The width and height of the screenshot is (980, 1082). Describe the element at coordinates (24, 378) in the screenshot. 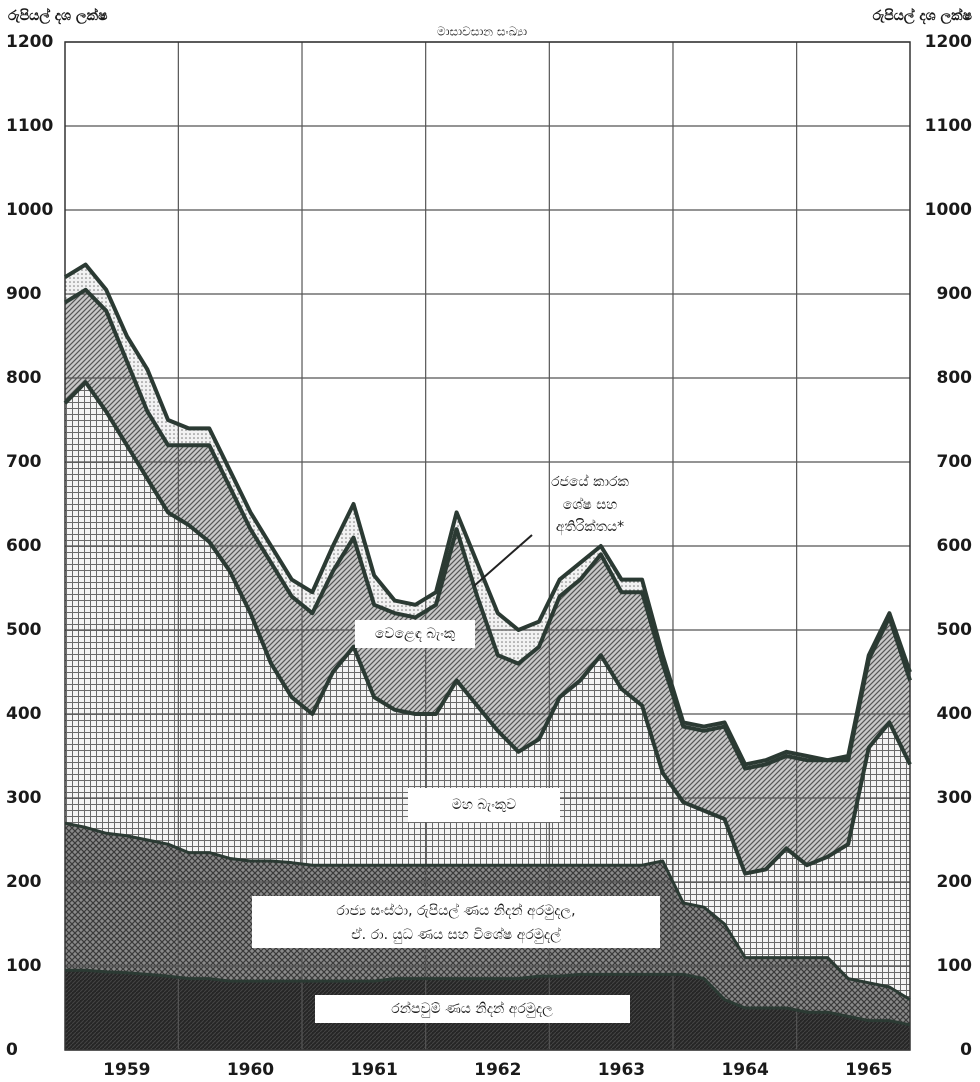

I see `y-tick-label: 800` at that location.